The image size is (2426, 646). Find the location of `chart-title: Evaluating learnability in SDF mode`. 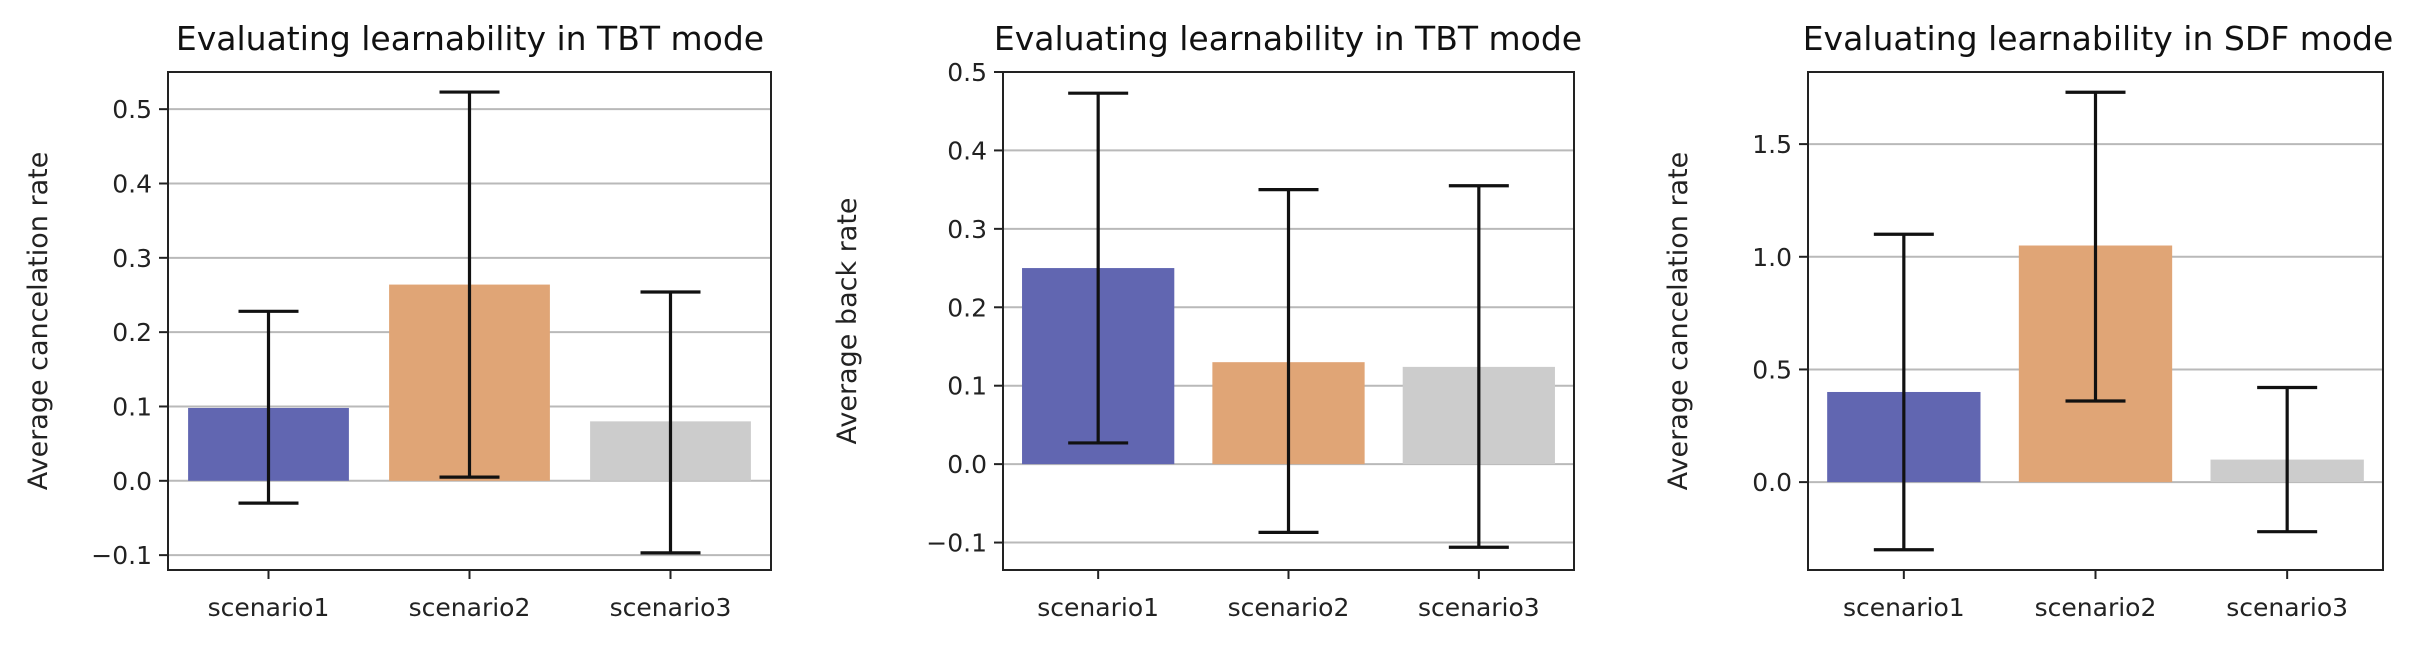

chart-title: Evaluating learnability in SDF mode is located at coordinates (2098, 38).